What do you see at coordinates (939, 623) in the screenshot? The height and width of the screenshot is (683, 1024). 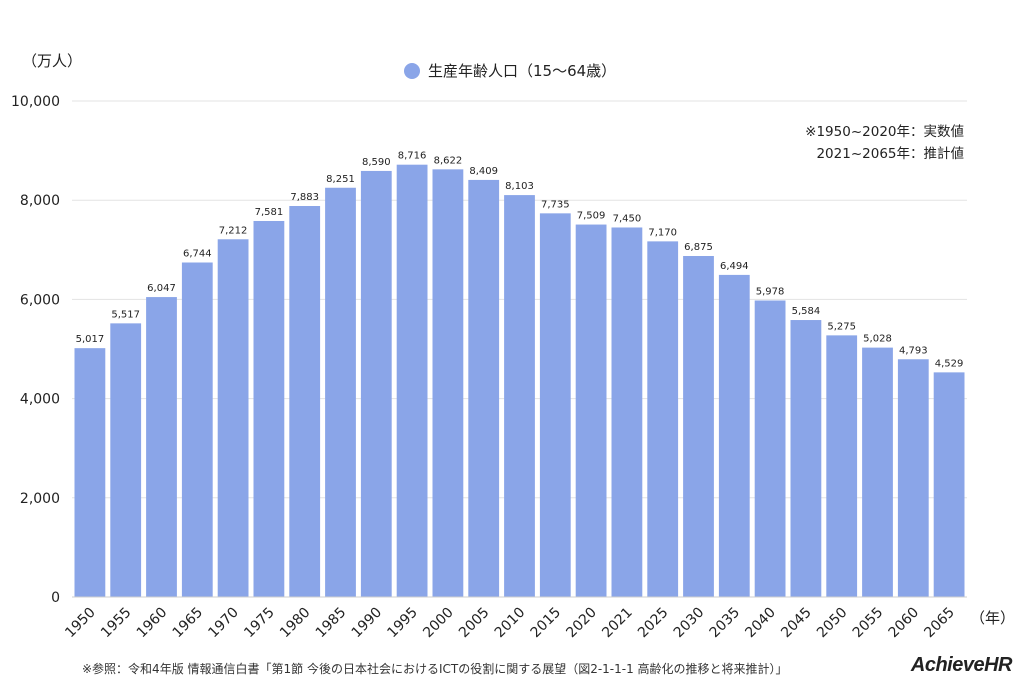 I see `x-tick-label: 2065` at bounding box center [939, 623].